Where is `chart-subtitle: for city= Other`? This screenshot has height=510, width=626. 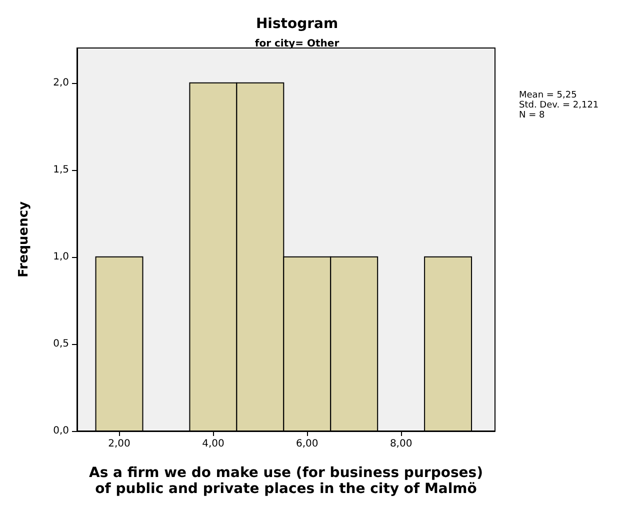 chart-subtitle: for city= Other is located at coordinates (297, 44).